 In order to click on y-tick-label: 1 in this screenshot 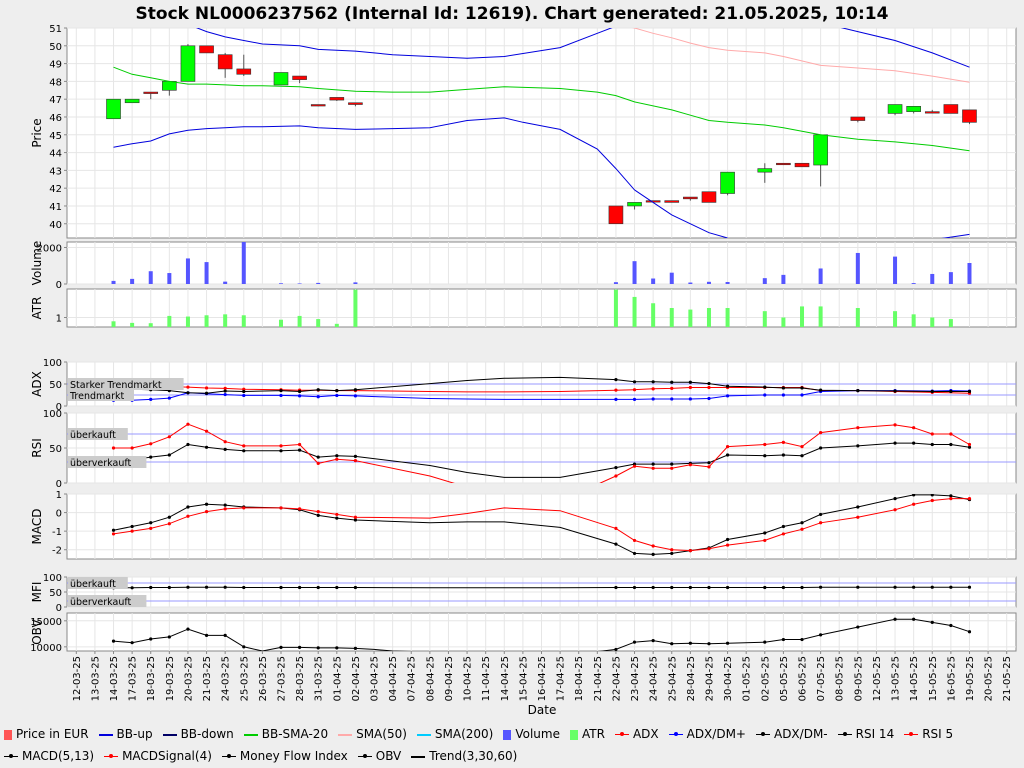, I will do `click(59, 495)`.